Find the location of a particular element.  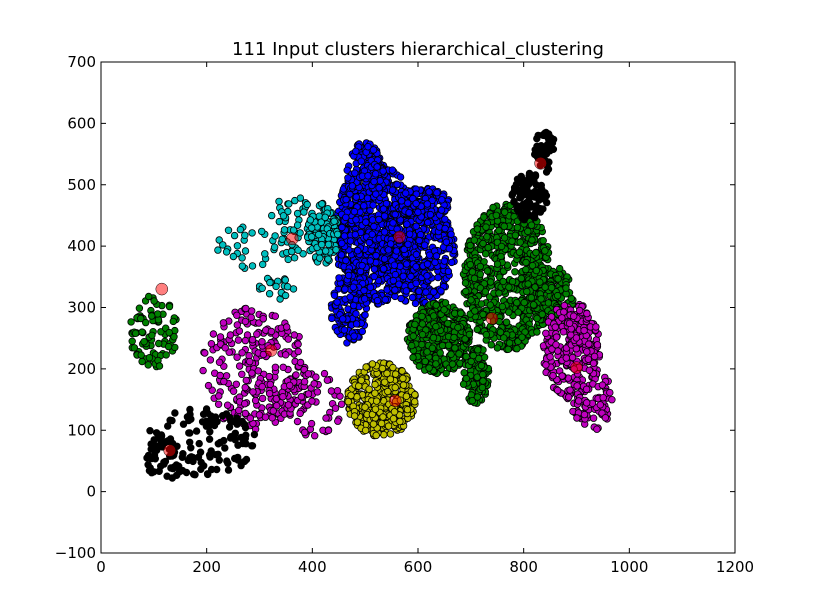

y-tick-label: 0 is located at coordinates (91, 492).